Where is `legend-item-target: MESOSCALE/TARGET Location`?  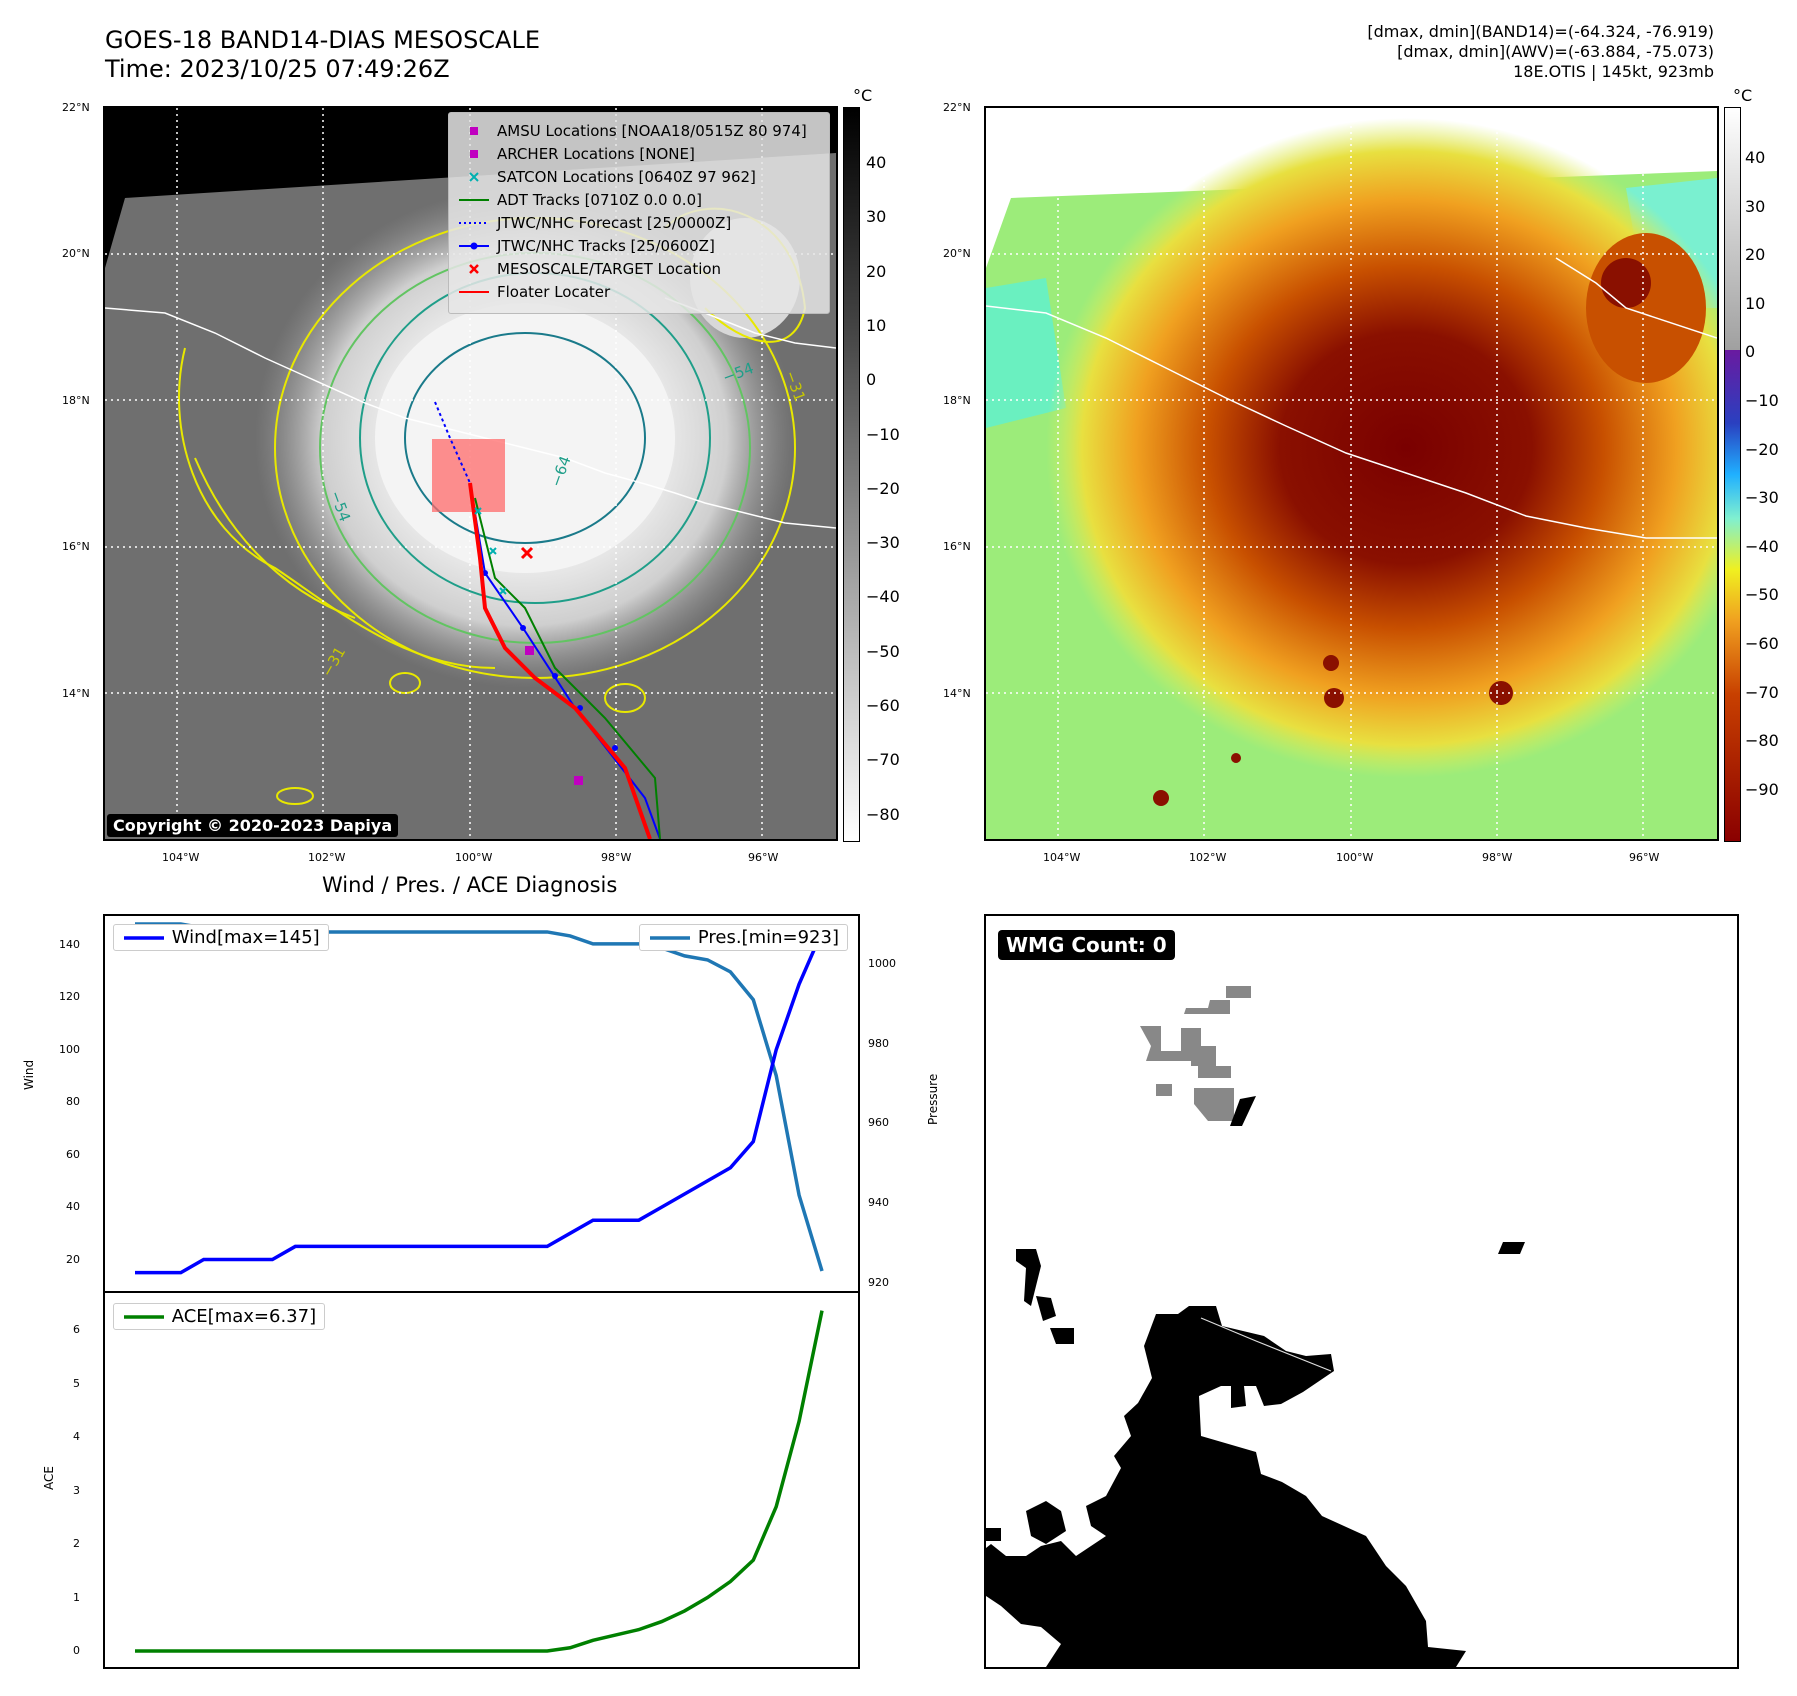
legend-item-target: MESOSCALE/TARGET Location is located at coordinates (639, 268).